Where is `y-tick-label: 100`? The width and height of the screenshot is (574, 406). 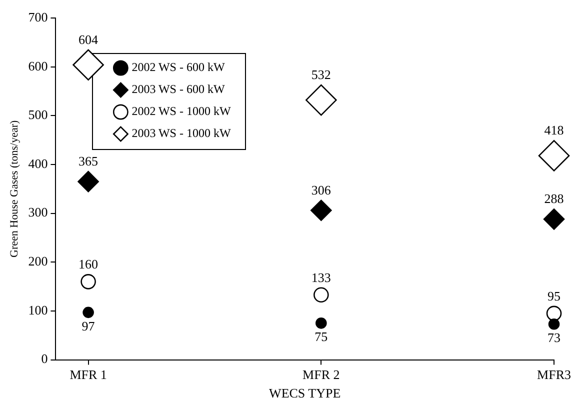
y-tick-label: 100 is located at coordinates (38, 310).